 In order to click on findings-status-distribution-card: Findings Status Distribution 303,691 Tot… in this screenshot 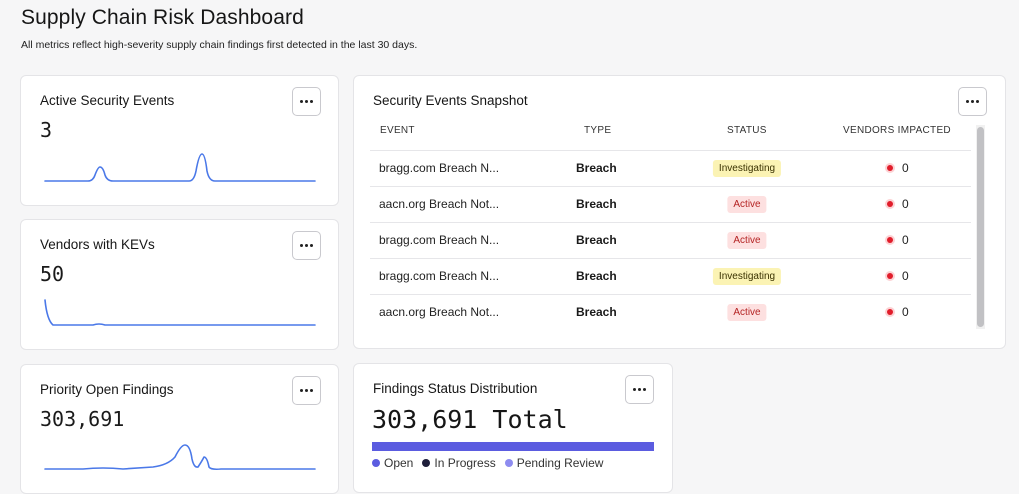, I will do `click(513, 428)`.